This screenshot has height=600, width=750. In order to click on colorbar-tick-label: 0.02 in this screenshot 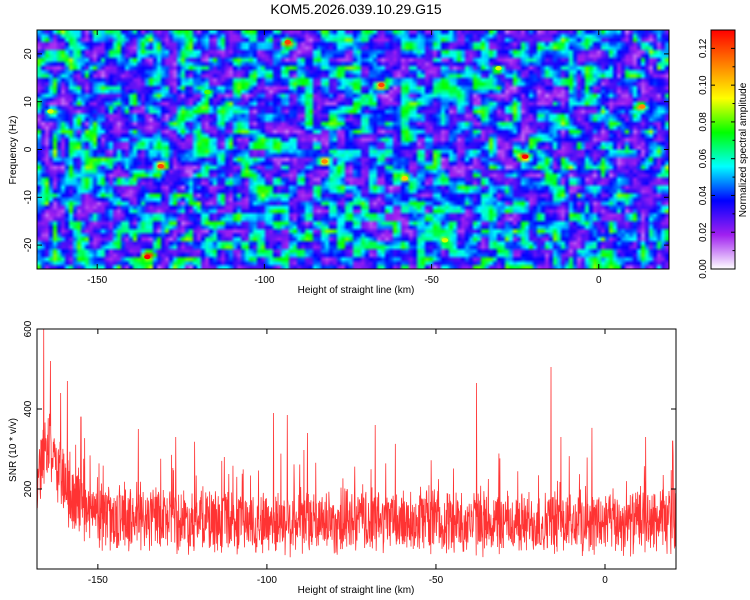, I will do `click(703, 232)`.